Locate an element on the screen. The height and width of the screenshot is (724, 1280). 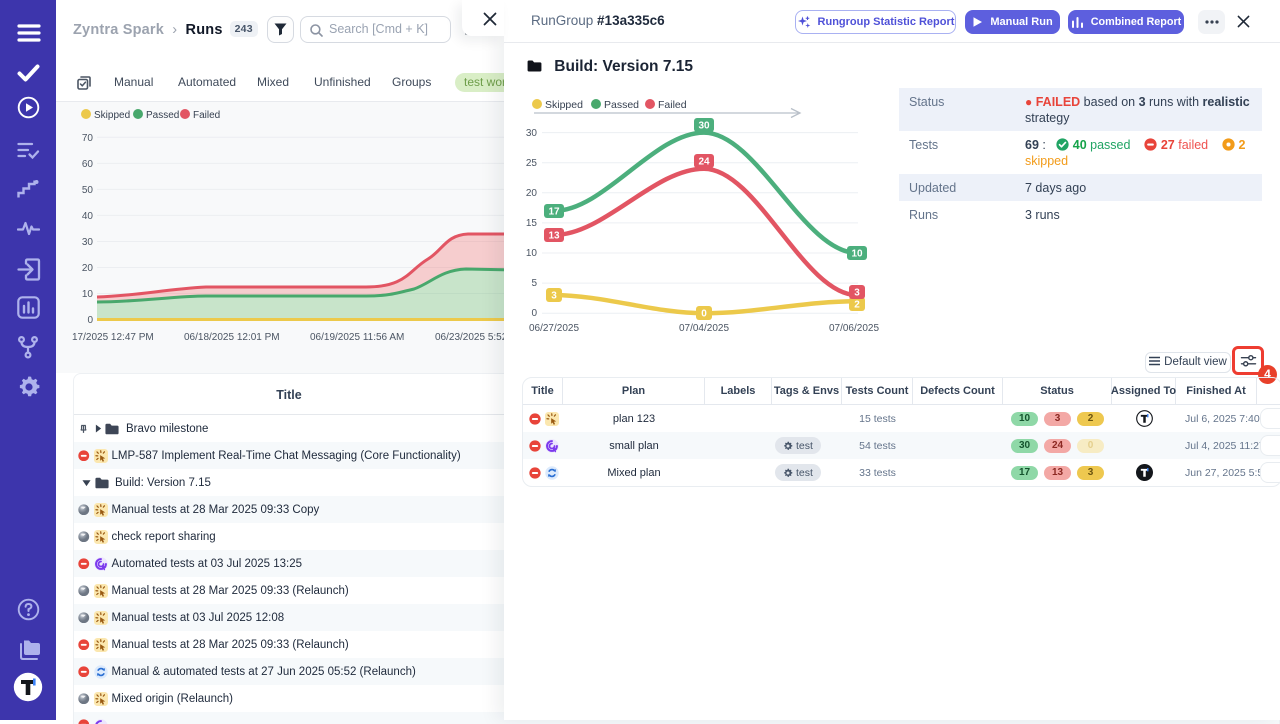
svg-text: 50 is located at coordinates (88, 190).